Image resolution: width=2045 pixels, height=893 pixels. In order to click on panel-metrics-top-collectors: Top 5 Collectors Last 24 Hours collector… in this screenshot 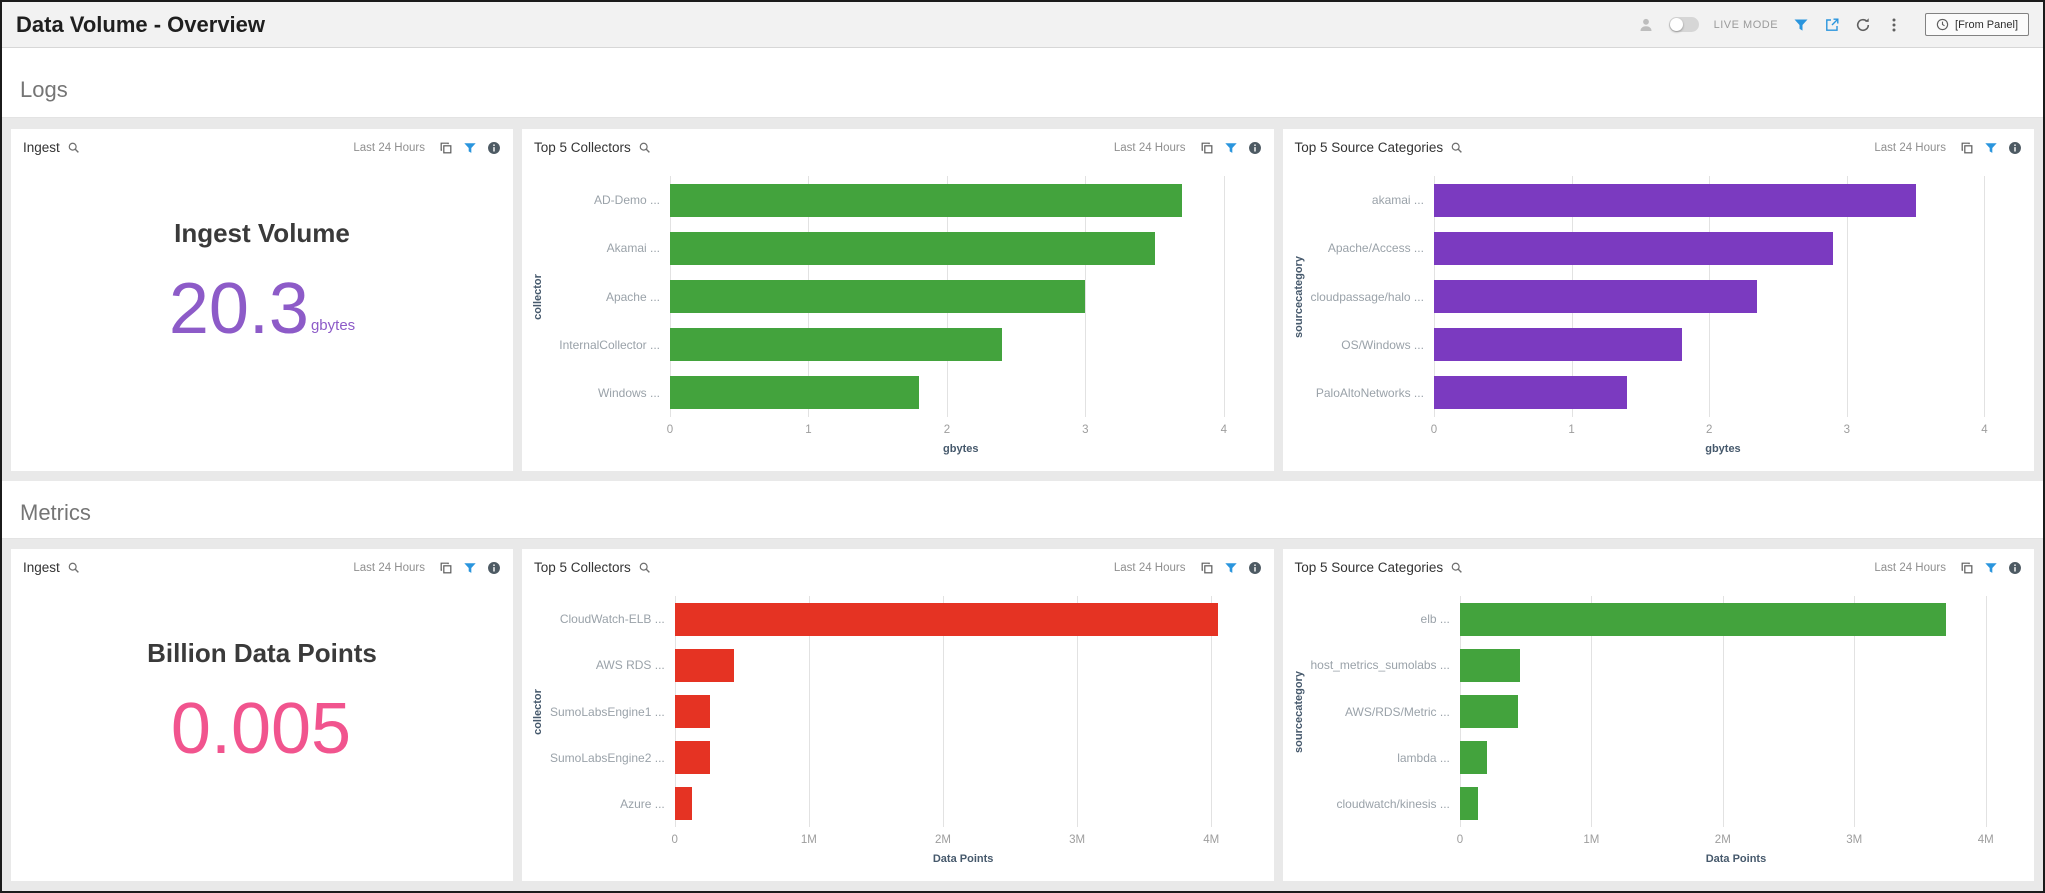, I will do `click(898, 715)`.